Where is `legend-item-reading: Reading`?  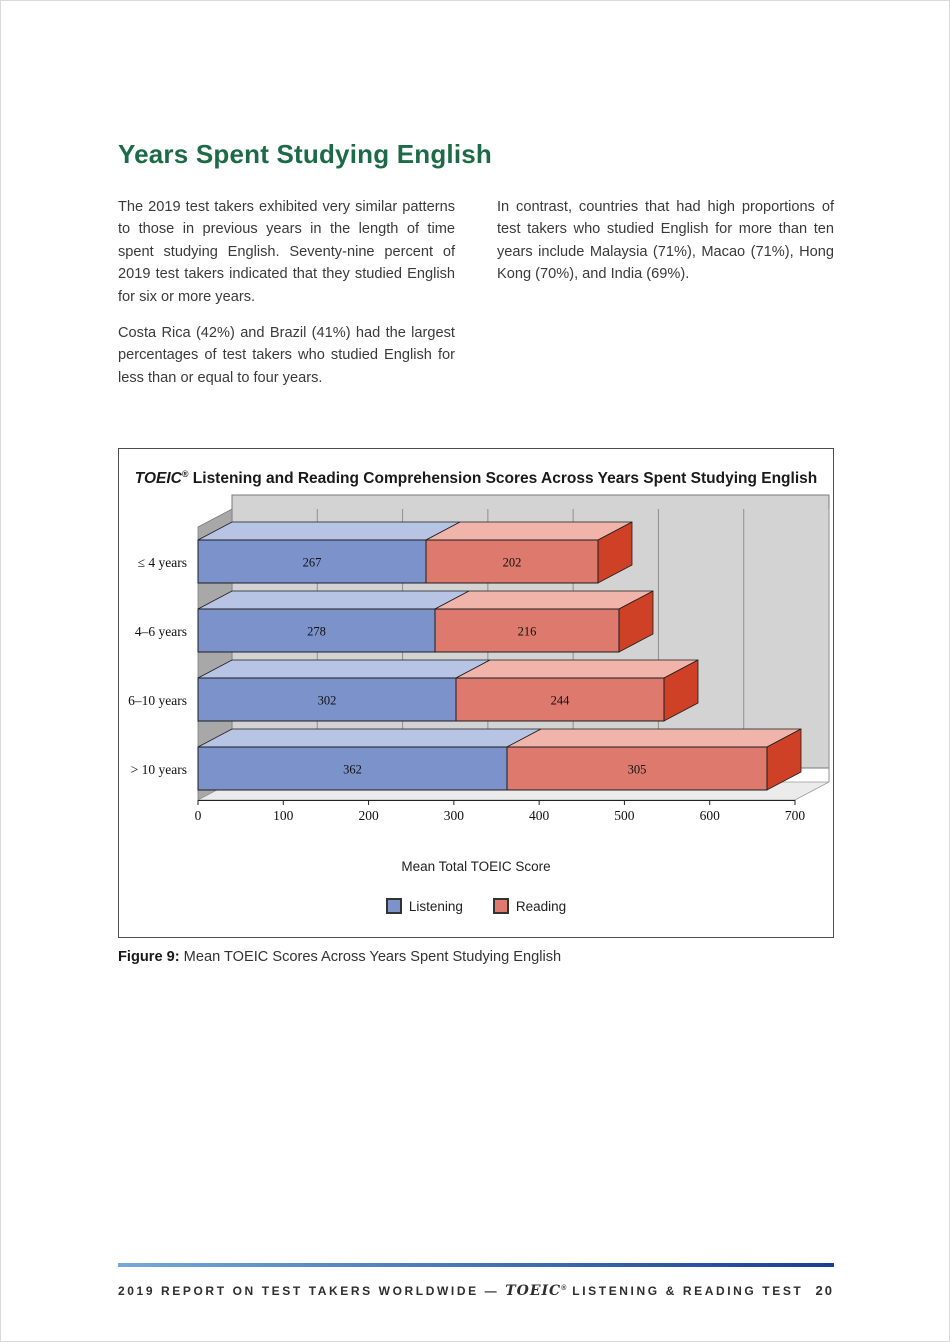 legend-item-reading: Reading is located at coordinates (529, 906).